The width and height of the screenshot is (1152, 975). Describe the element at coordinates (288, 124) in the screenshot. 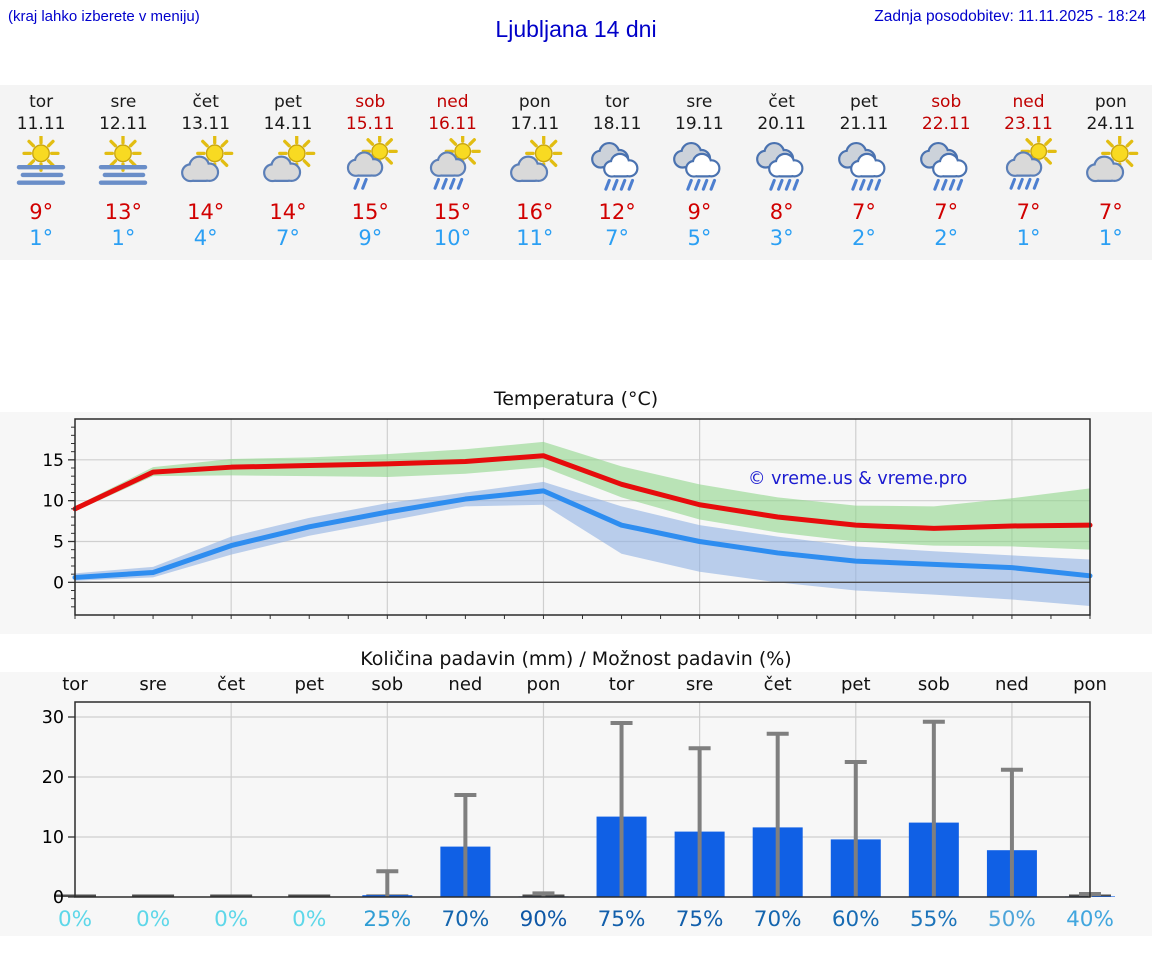

I see `day-date-label: 14.11` at that location.